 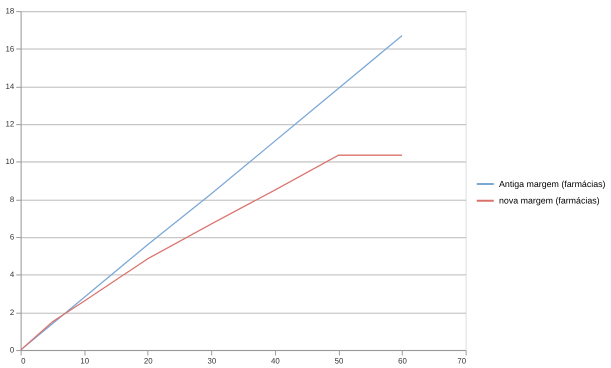 I want to click on y-tick-label: 18, so click(x=10, y=11).